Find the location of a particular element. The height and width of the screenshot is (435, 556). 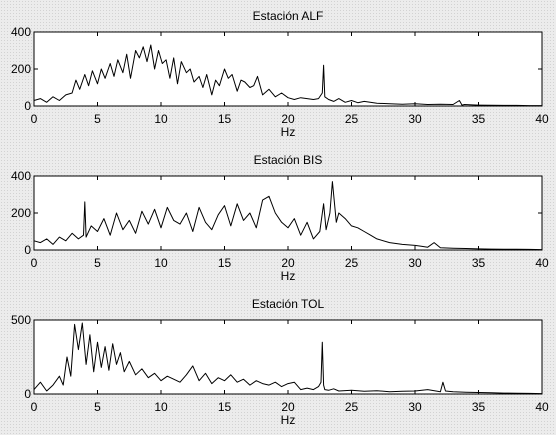

chart-title: Estación BIS is located at coordinates (288, 160).